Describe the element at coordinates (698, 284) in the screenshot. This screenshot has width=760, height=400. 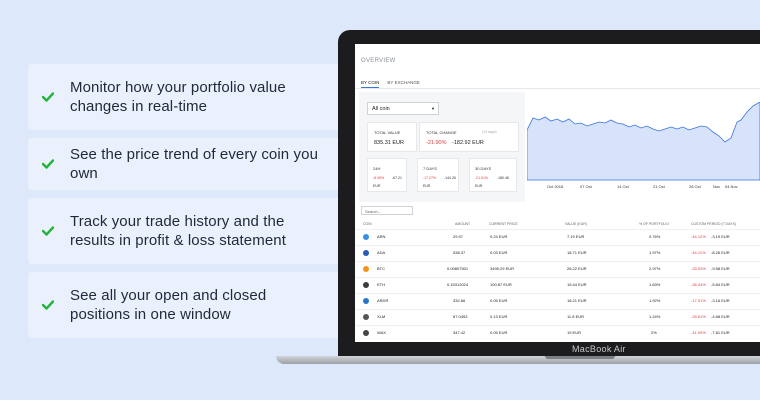
I see `coin-change-pct: -36.44%` at that location.